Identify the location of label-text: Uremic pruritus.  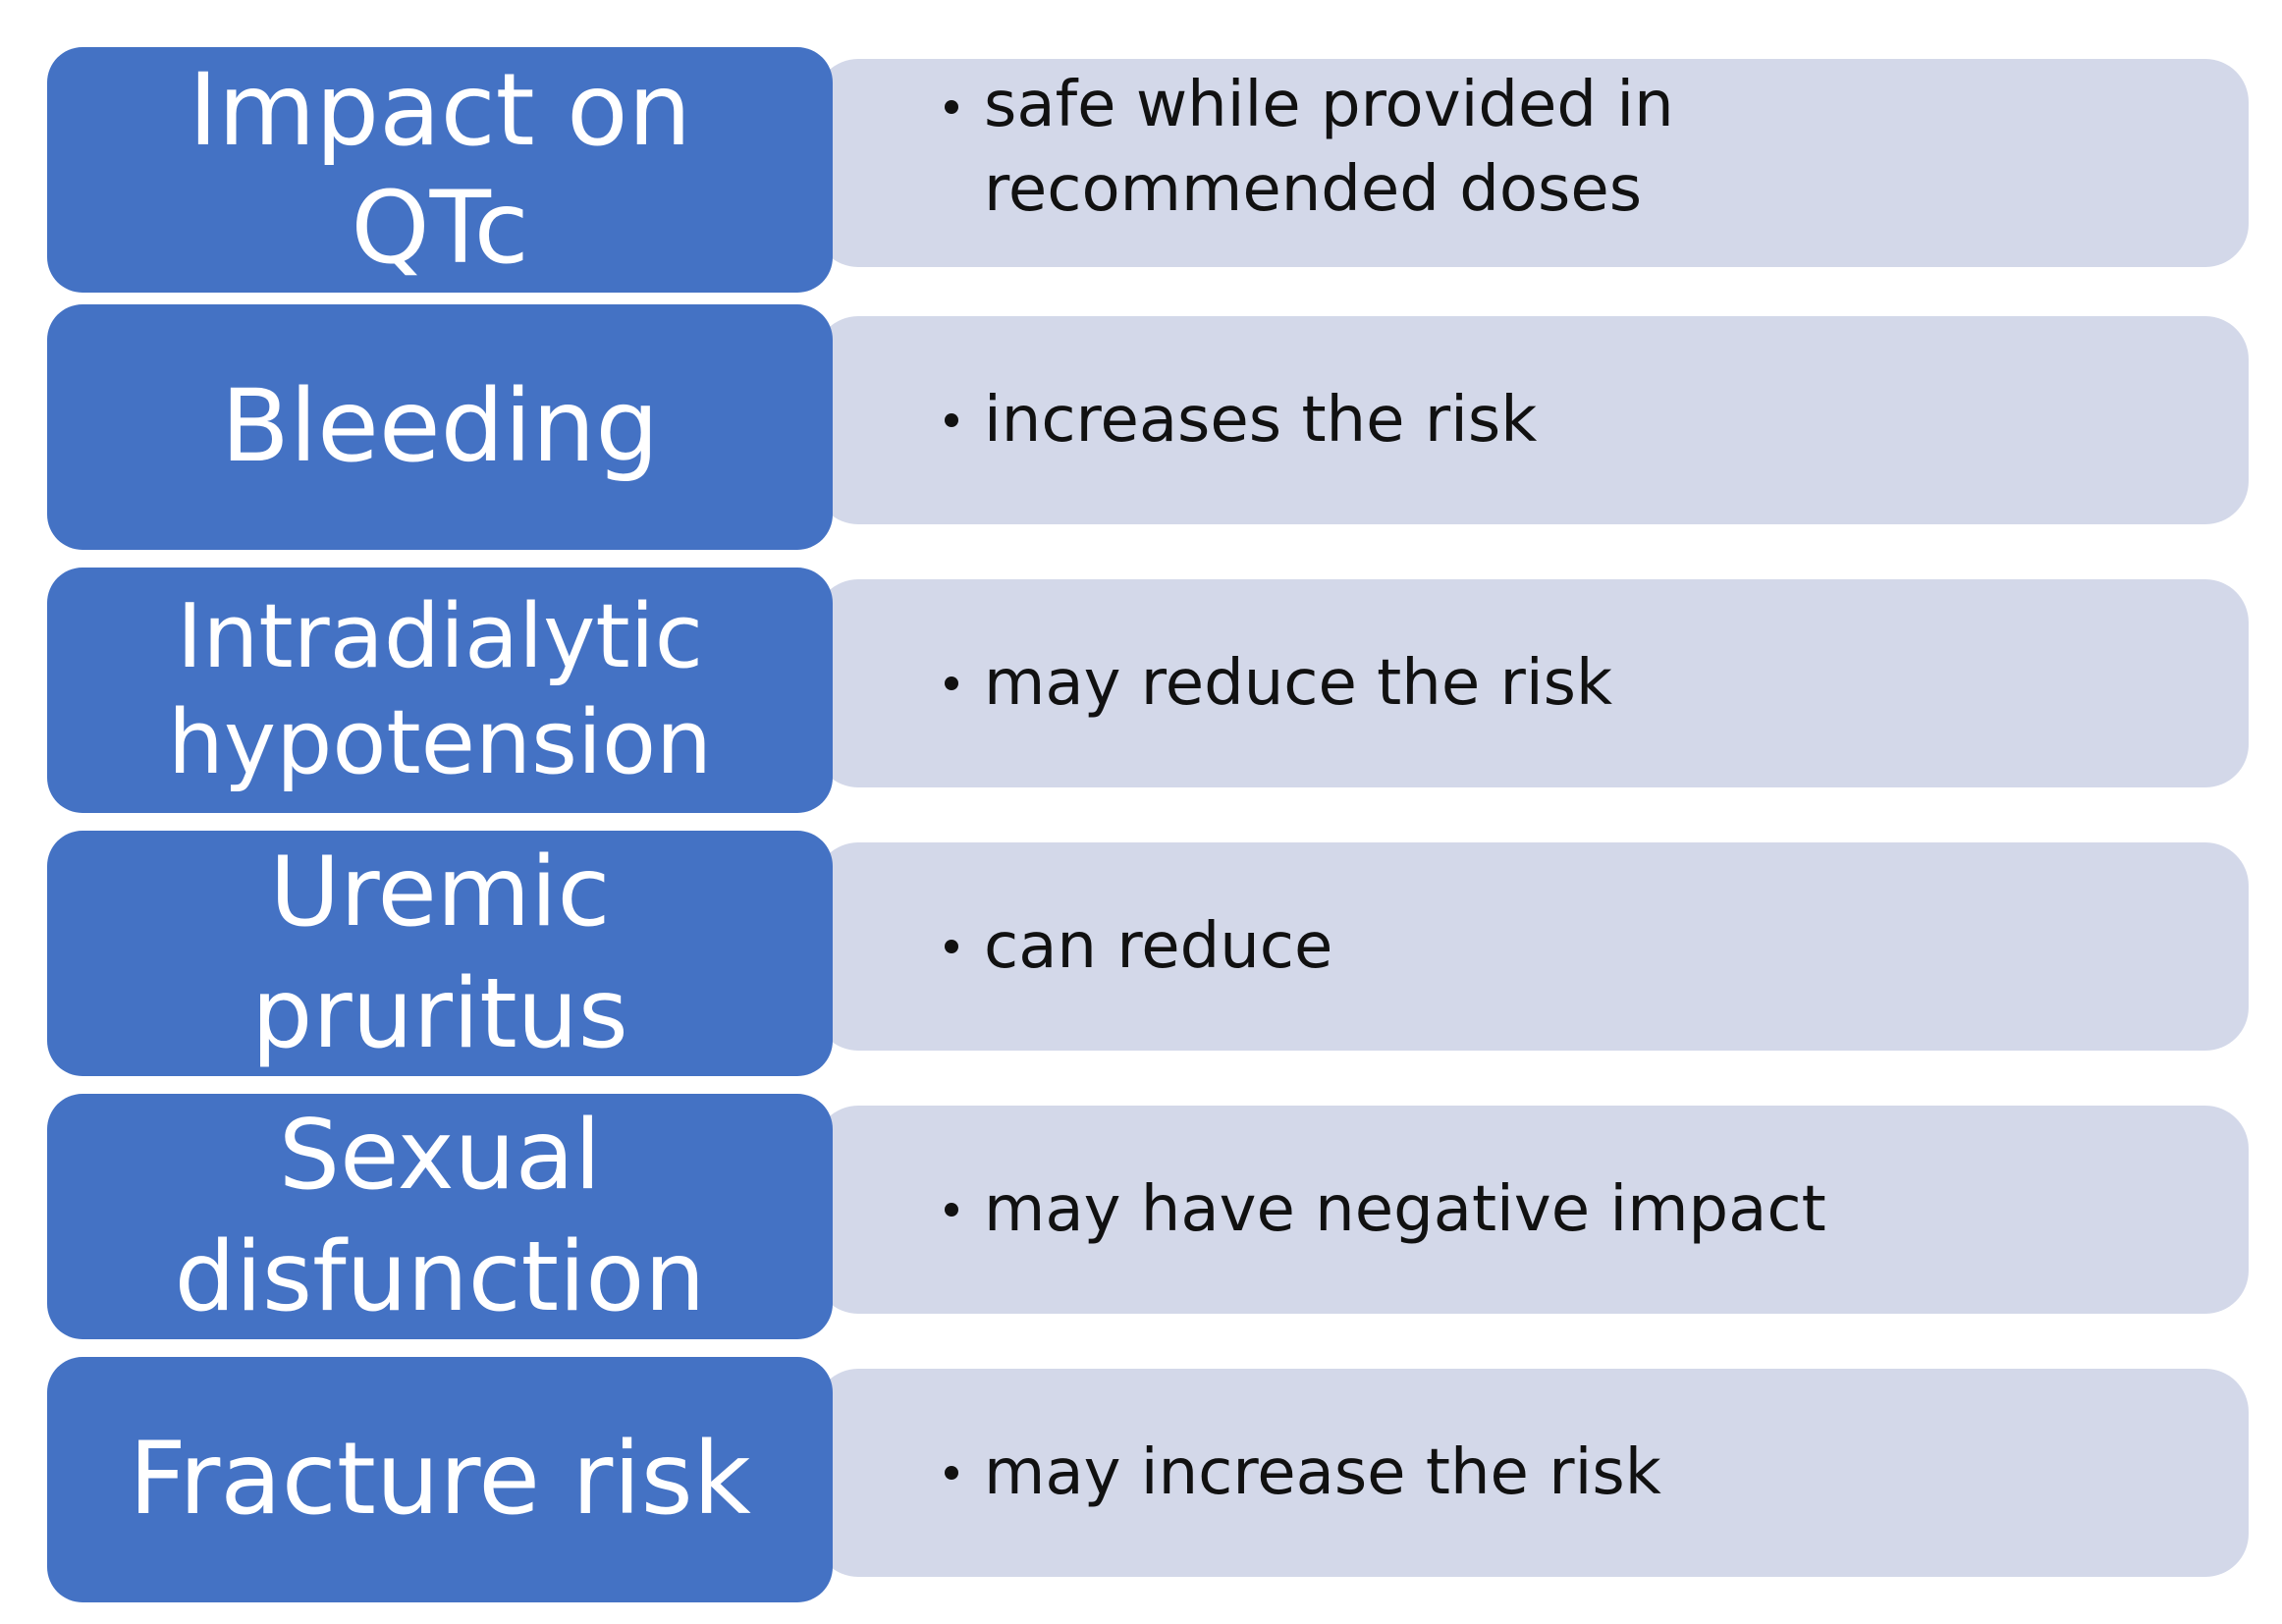
(439, 953).